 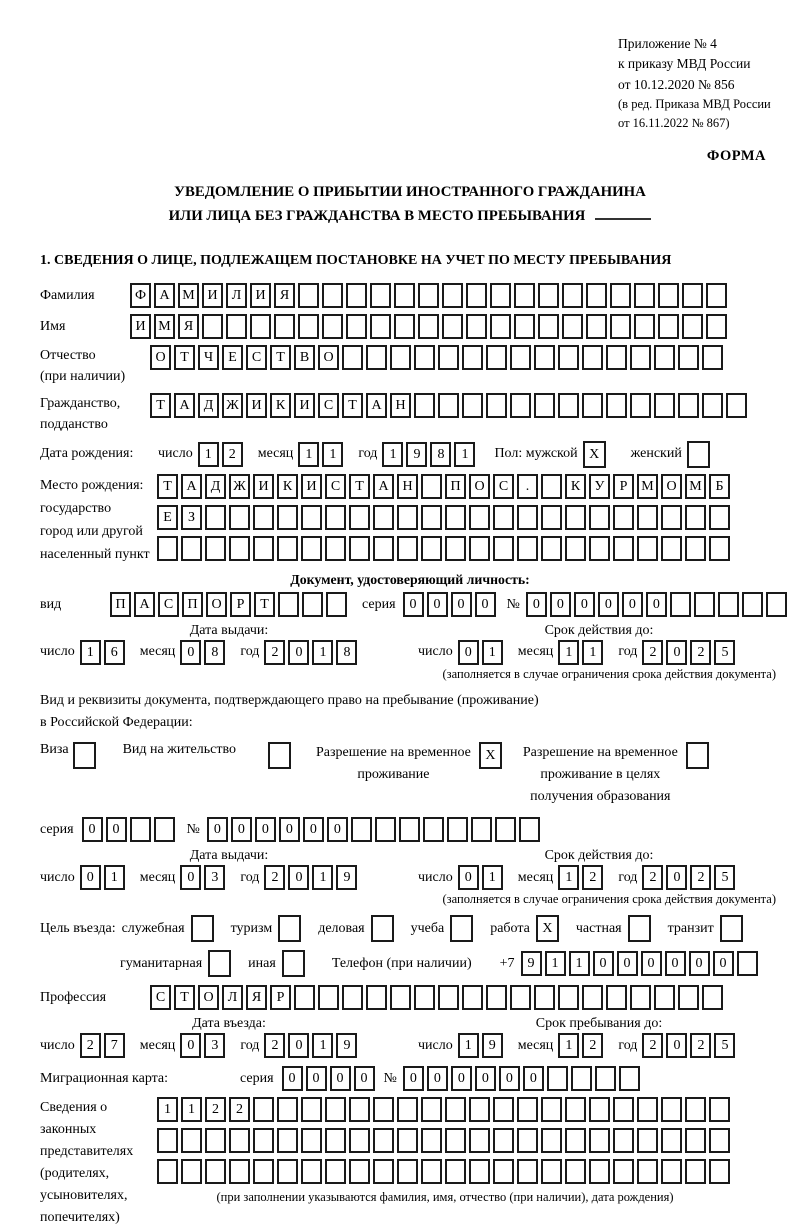 What do you see at coordinates (695, 486) in the screenshot?
I see `char-box: М` at bounding box center [695, 486].